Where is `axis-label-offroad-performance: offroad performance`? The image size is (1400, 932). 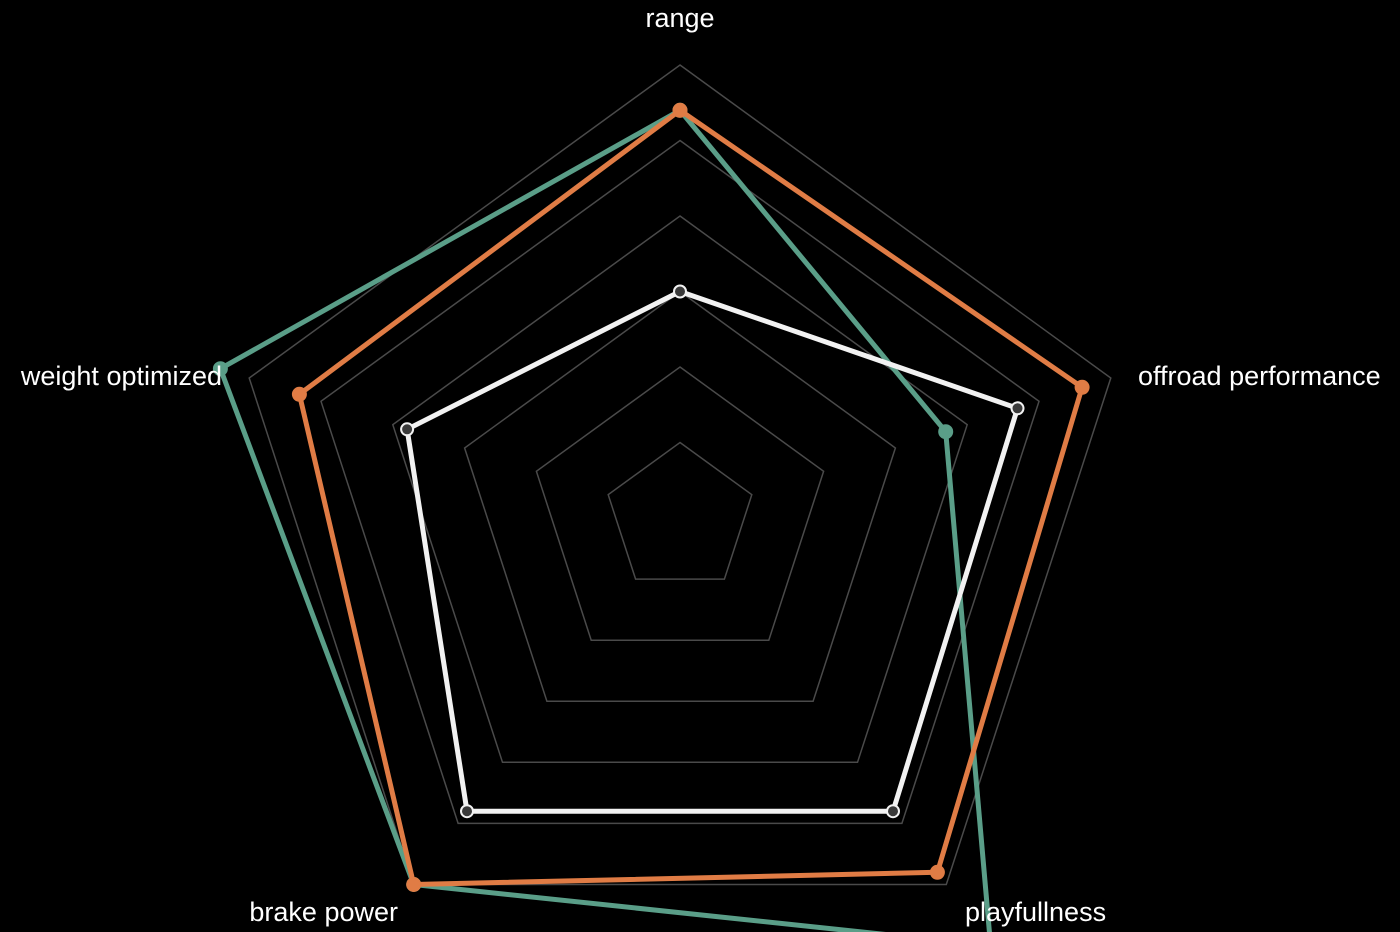 axis-label-offroad-performance: offroad performance is located at coordinates (1259, 376).